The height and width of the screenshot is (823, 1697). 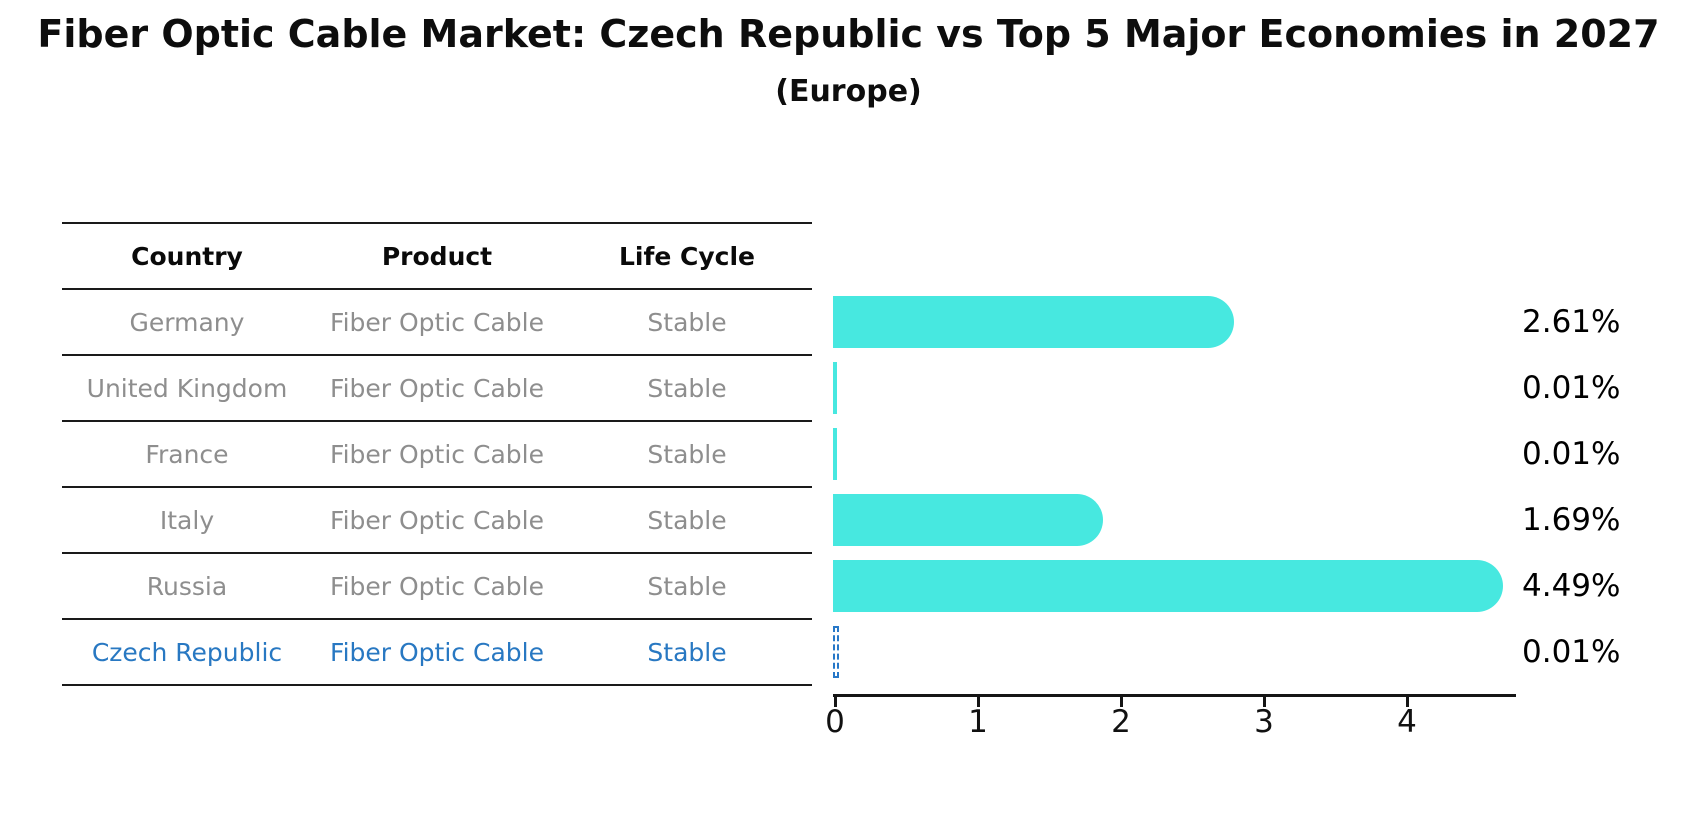 What do you see at coordinates (687, 256) in the screenshot?
I see `lifecycle-header: Life Cycle` at bounding box center [687, 256].